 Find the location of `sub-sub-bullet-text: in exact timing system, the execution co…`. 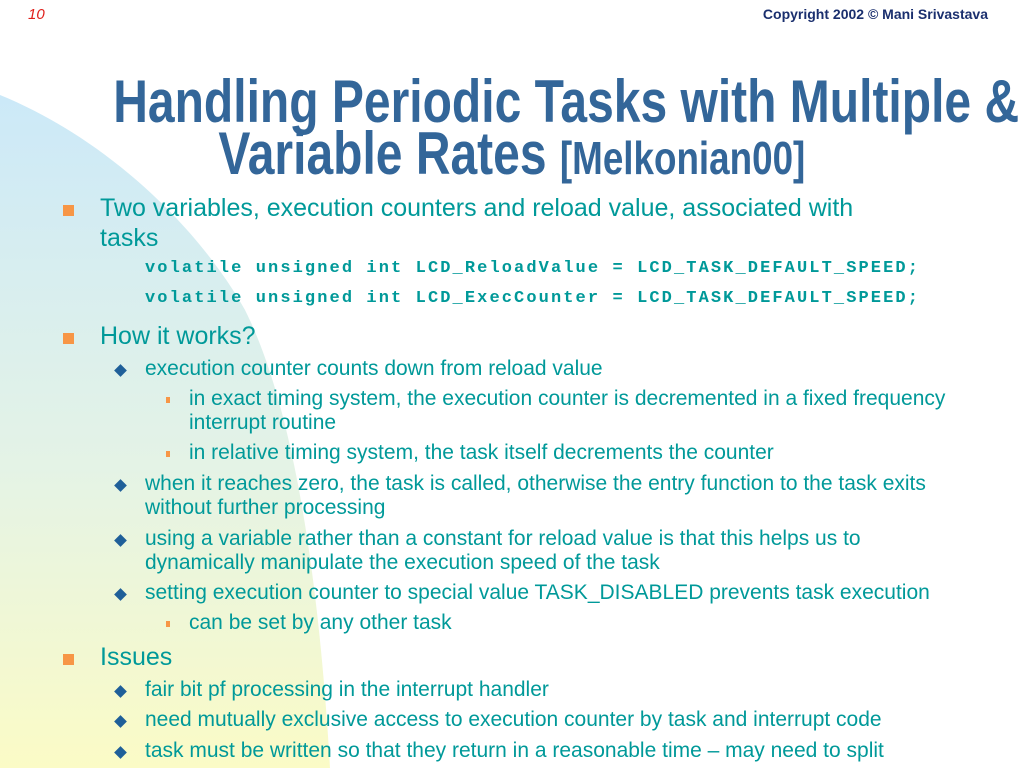

sub-sub-bullet-text: in exact timing system, the execution co… is located at coordinates (567, 398).